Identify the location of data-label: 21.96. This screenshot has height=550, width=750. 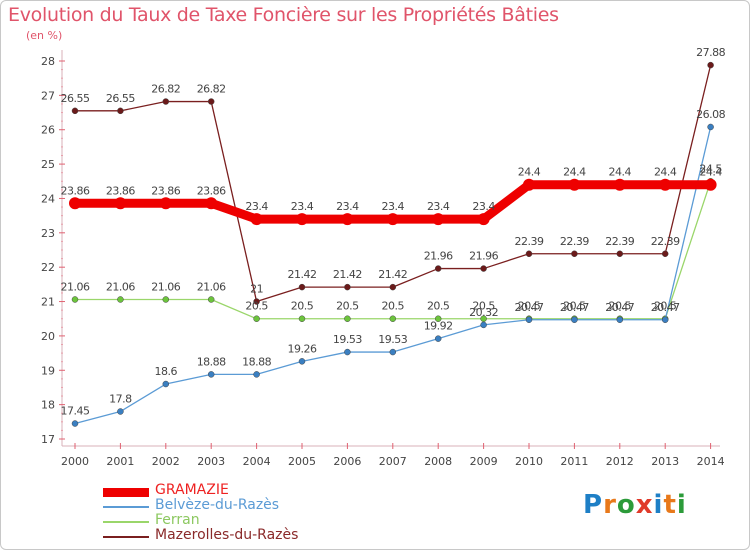
(438, 256).